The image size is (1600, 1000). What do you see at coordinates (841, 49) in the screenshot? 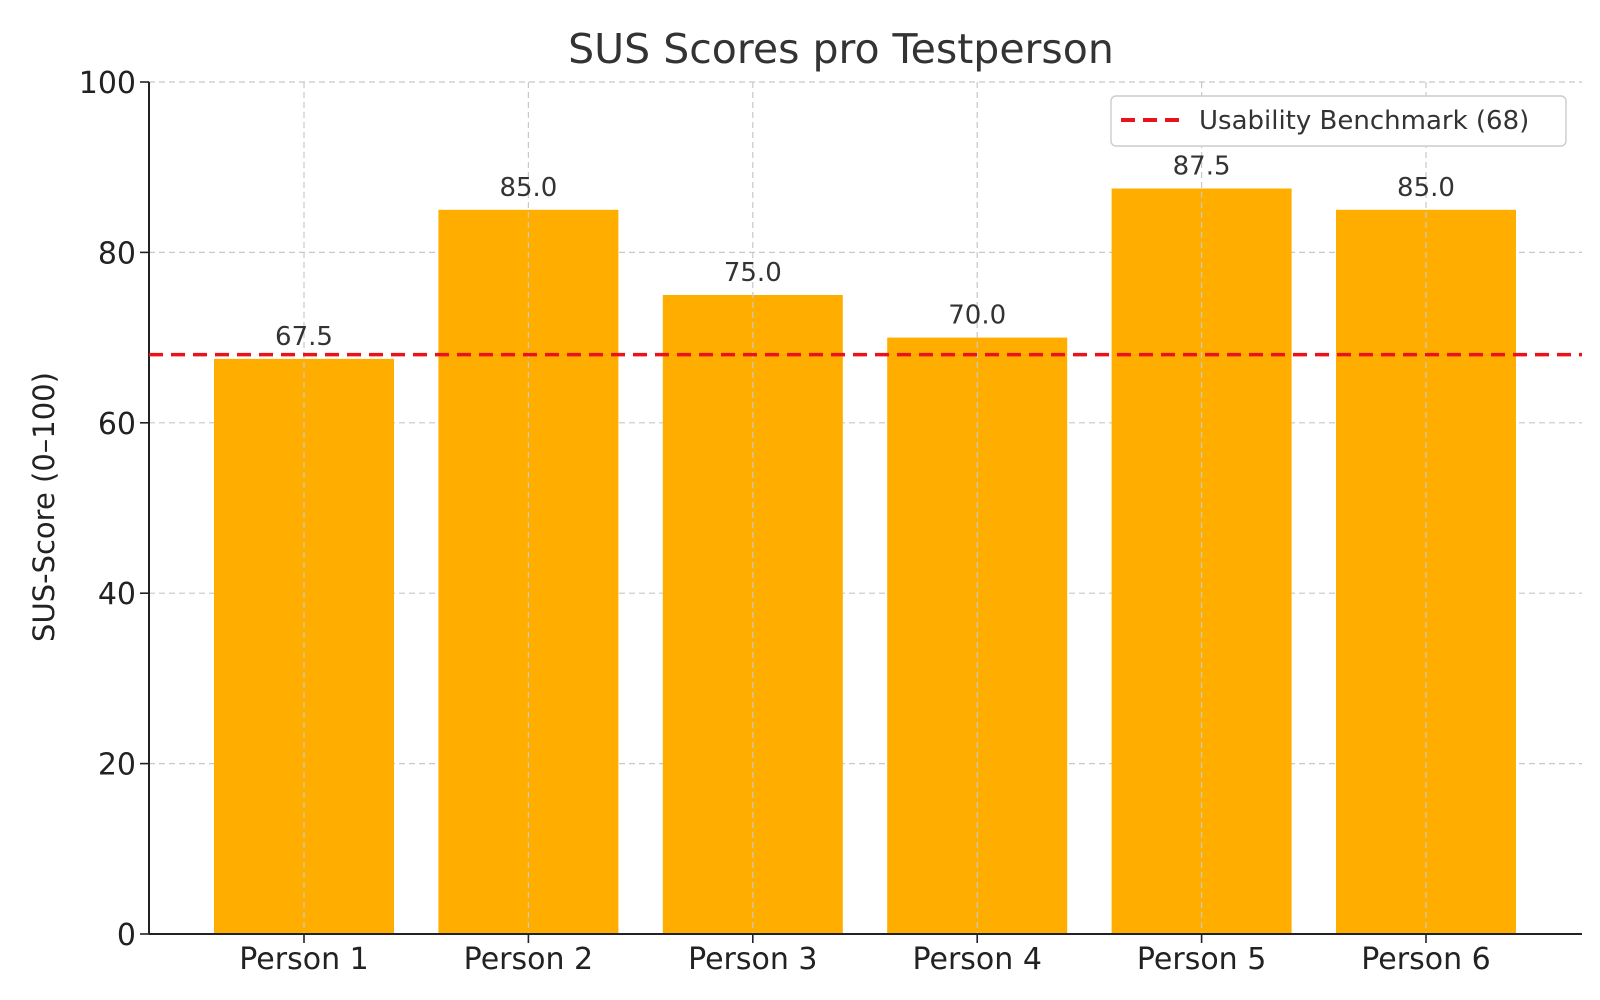
I see `chart-title: SUS Scores pro Testperson` at bounding box center [841, 49].